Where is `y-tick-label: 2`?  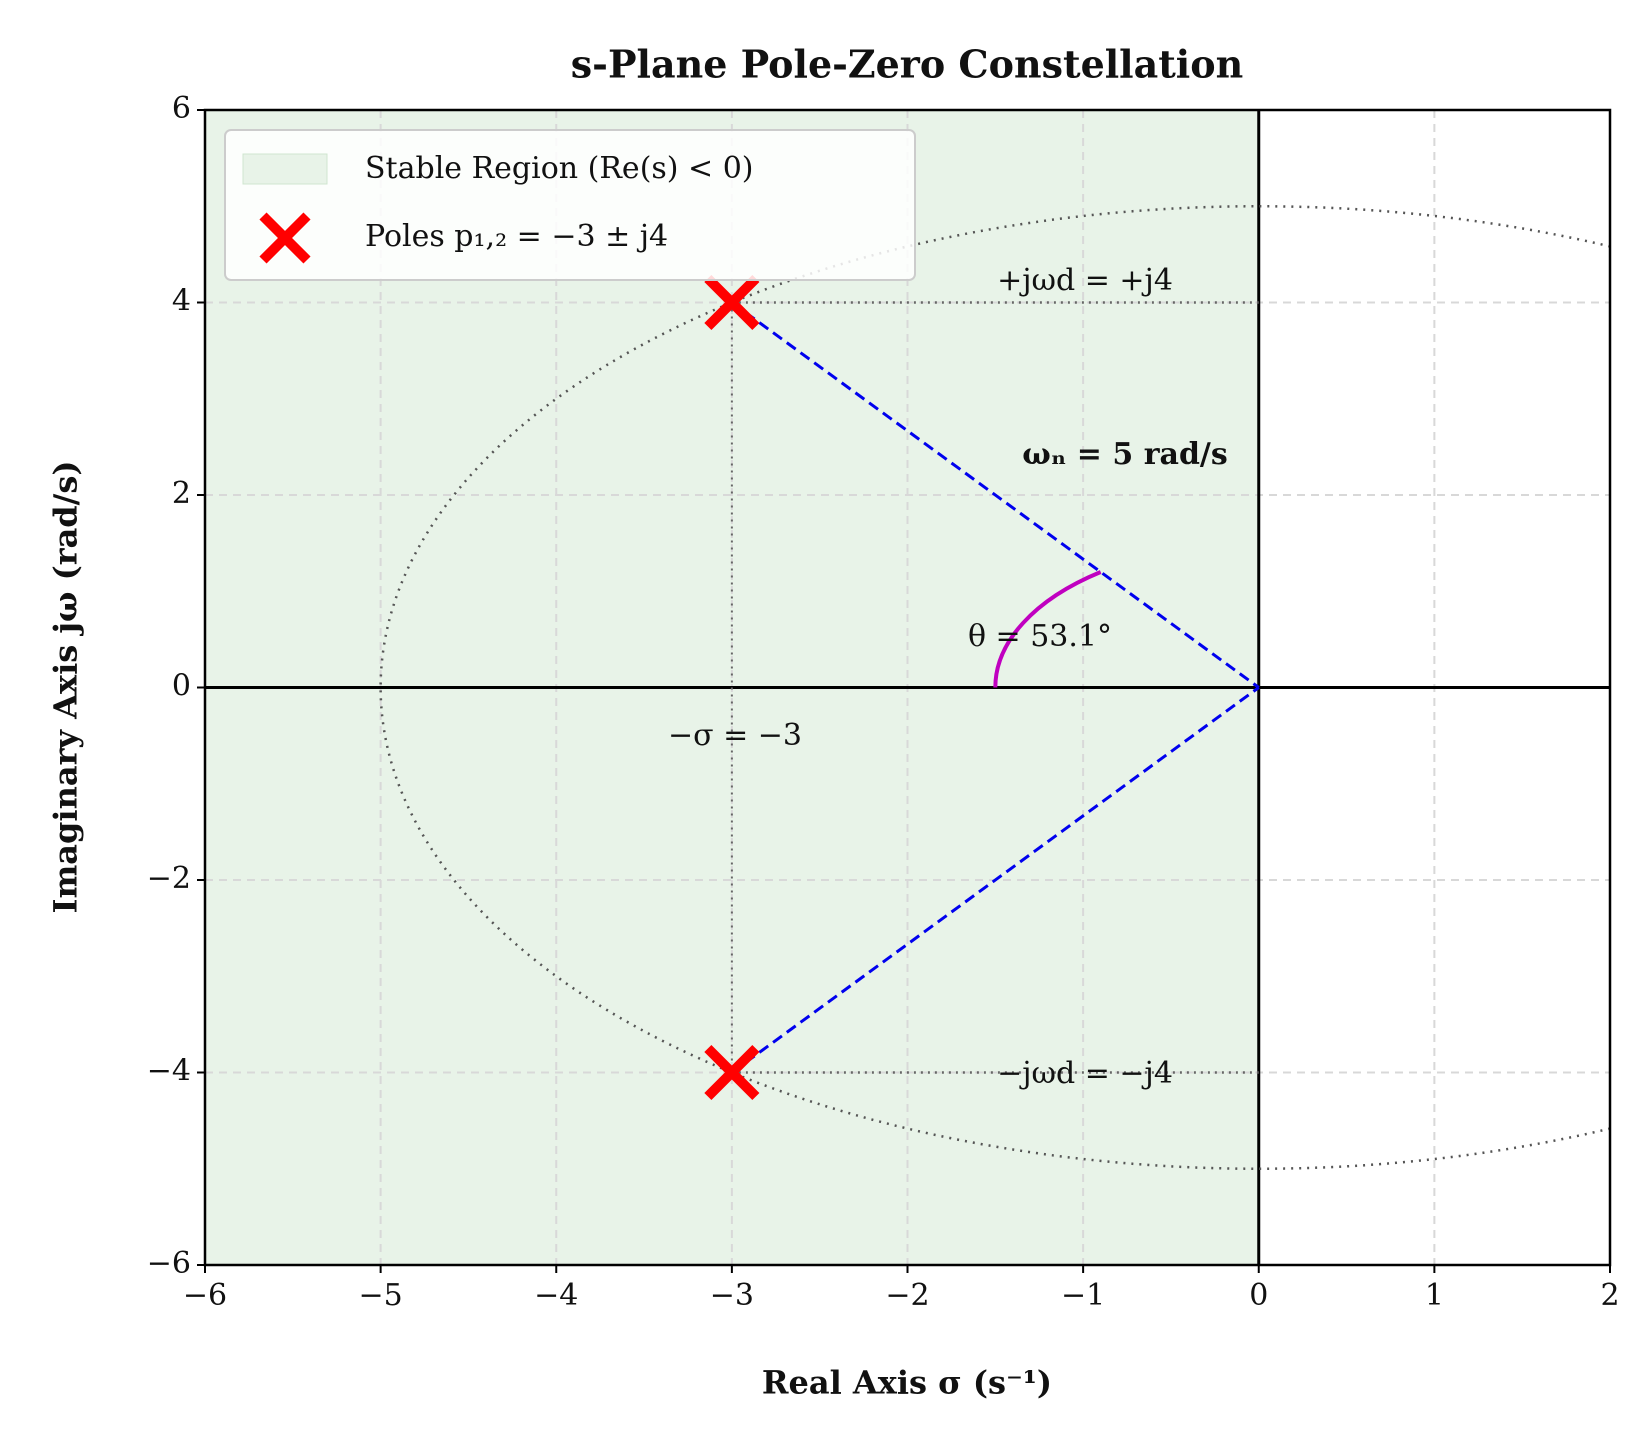 y-tick-label: 2 is located at coordinates (181, 493).